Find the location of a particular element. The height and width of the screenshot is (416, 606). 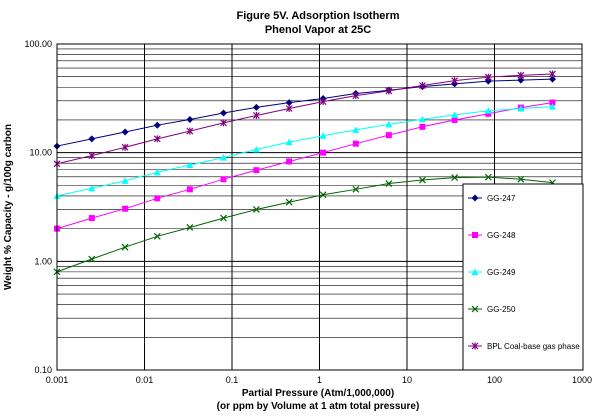

legend-label: GG-247 is located at coordinates (501, 198).